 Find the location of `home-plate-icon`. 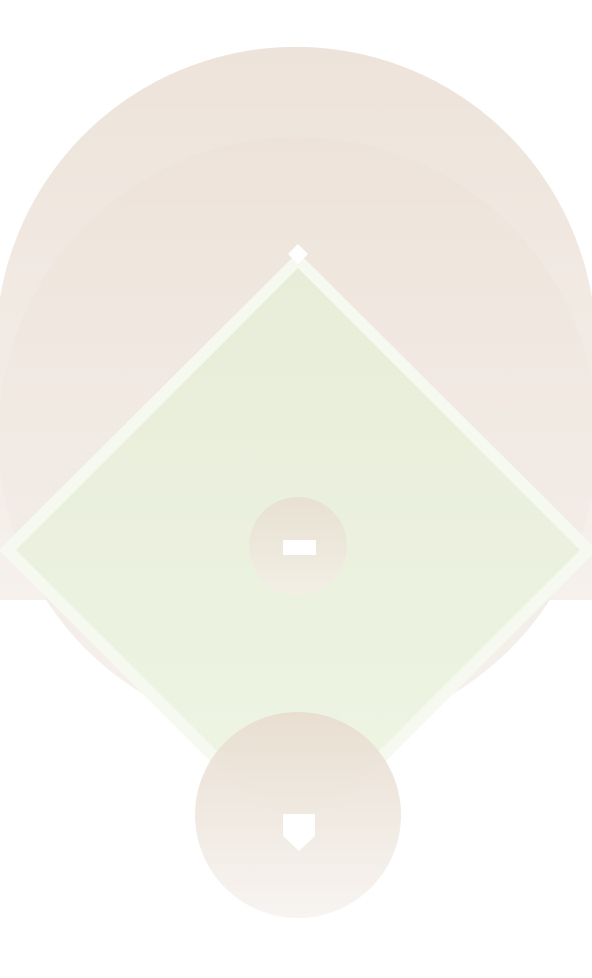

home-plate-icon is located at coordinates (299, 832).